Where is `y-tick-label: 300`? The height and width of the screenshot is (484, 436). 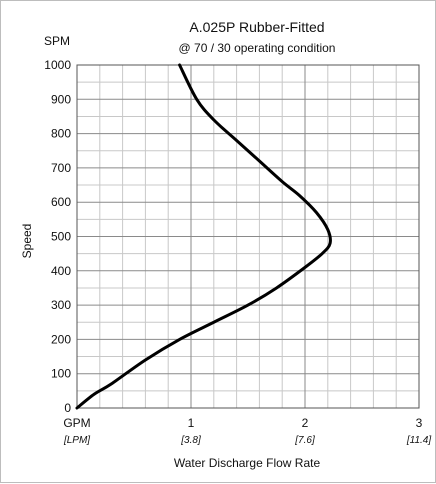
y-tick-label: 300 is located at coordinates (61, 305).